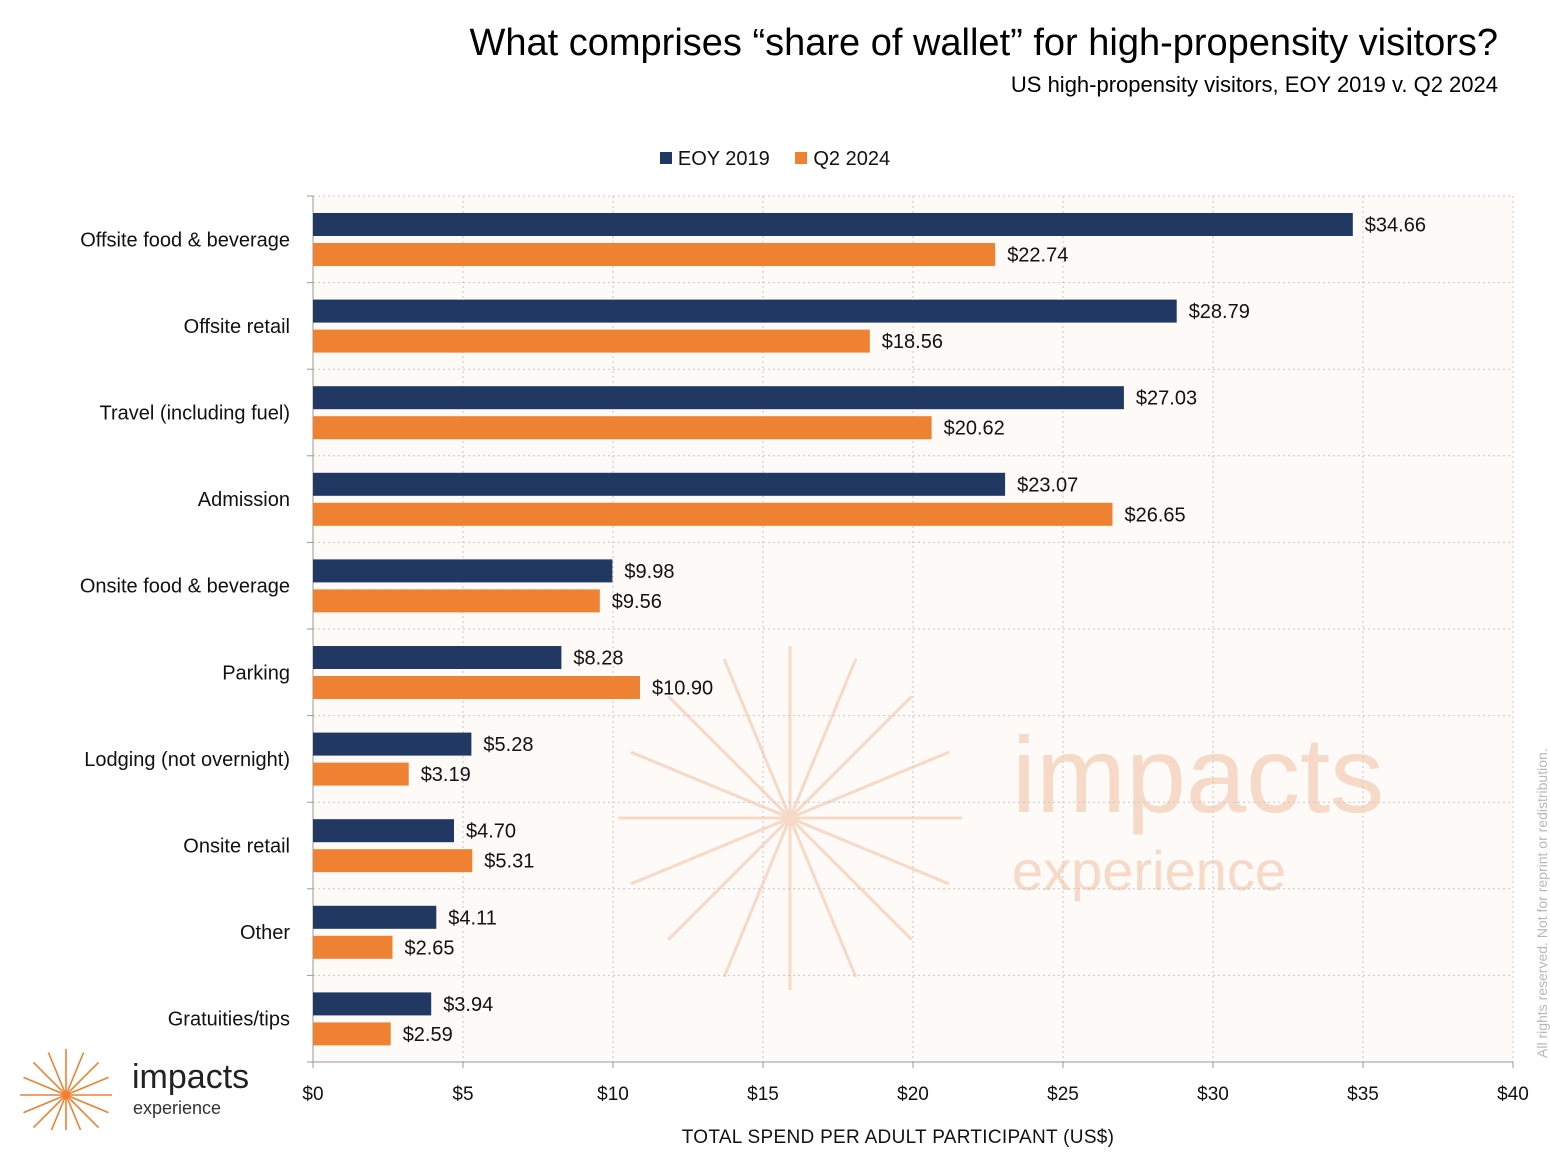 The height and width of the screenshot is (1163, 1550). Describe the element at coordinates (1513, 1094) in the screenshot. I see `x-tick-label: $40` at that location.